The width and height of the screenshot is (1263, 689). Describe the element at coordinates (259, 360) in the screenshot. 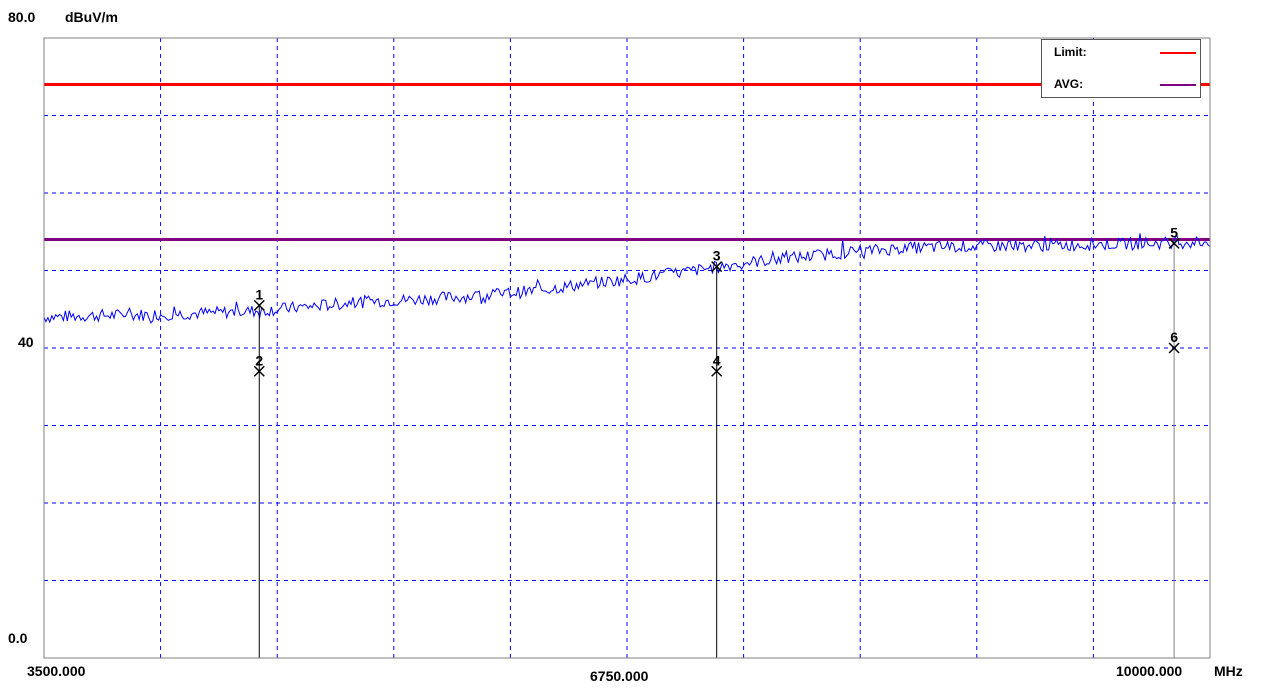

I see `marker-2-label: 2` at that location.